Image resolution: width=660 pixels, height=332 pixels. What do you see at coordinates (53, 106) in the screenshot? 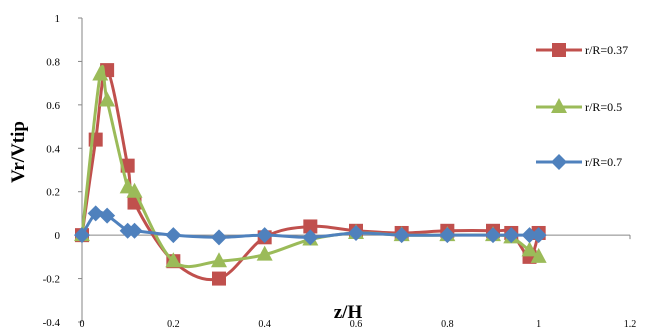
I see `y-tick-label: 0.6` at bounding box center [53, 106].